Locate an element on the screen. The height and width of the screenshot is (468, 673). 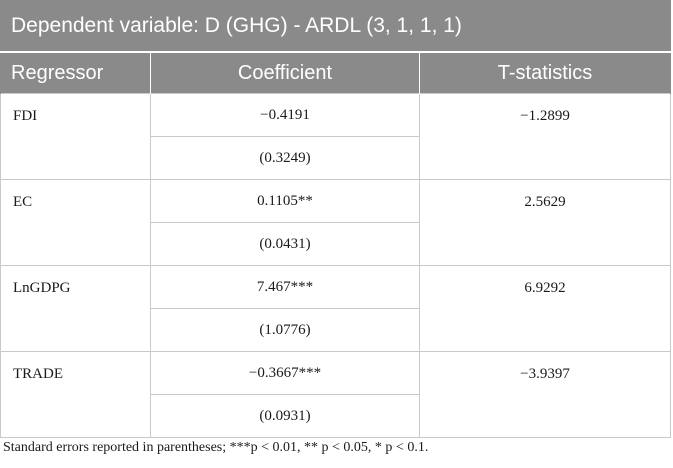
tstat-cell: 2.5629 is located at coordinates (545, 222).